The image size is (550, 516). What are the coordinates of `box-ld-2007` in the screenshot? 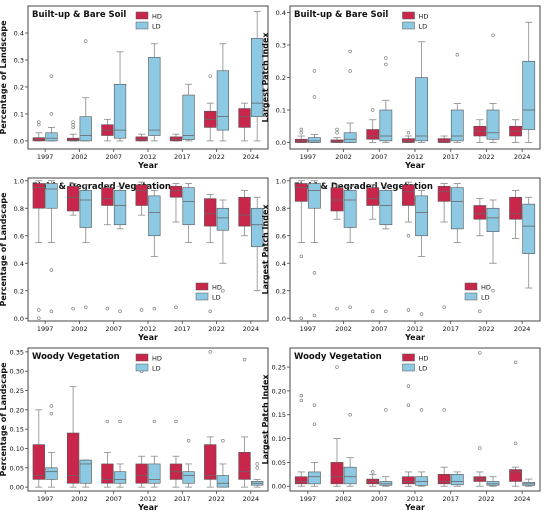 It's located at (120, 96).